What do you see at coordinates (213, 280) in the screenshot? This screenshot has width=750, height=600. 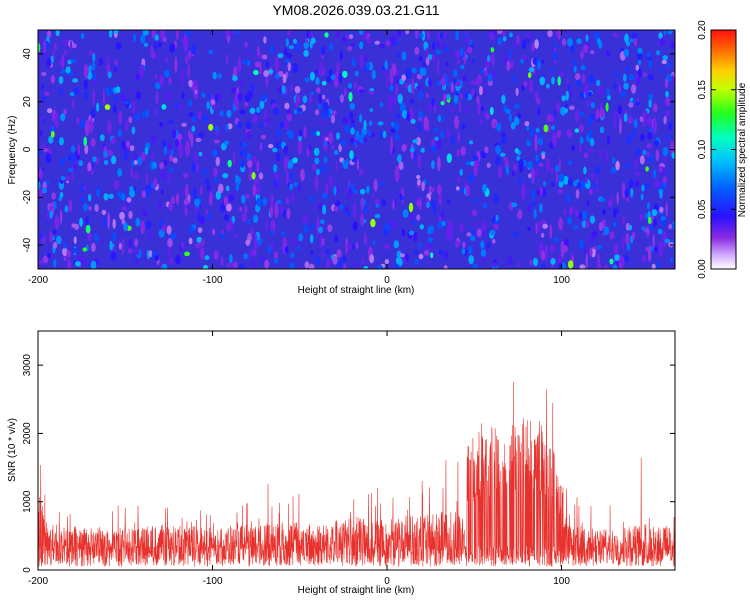 I see `x-tick-label: -100` at bounding box center [213, 280].